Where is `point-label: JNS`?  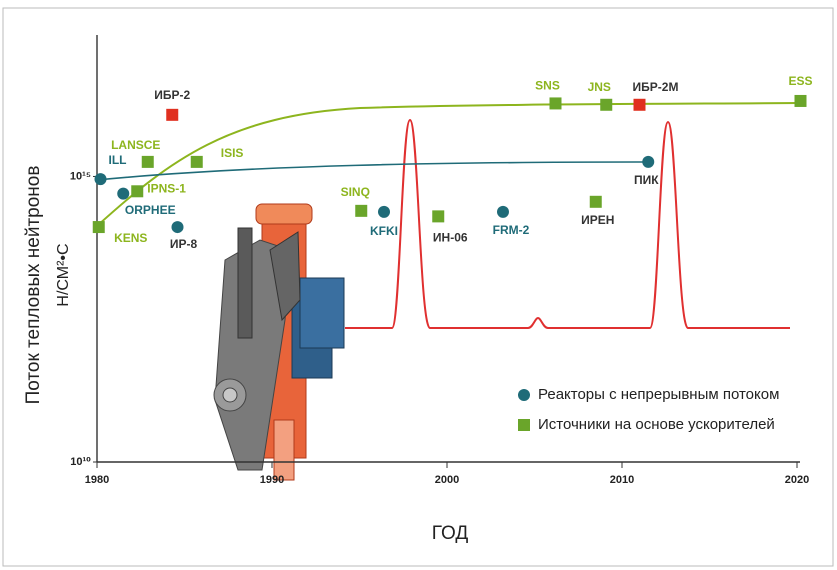
point-label: JNS is located at coordinates (599, 87).